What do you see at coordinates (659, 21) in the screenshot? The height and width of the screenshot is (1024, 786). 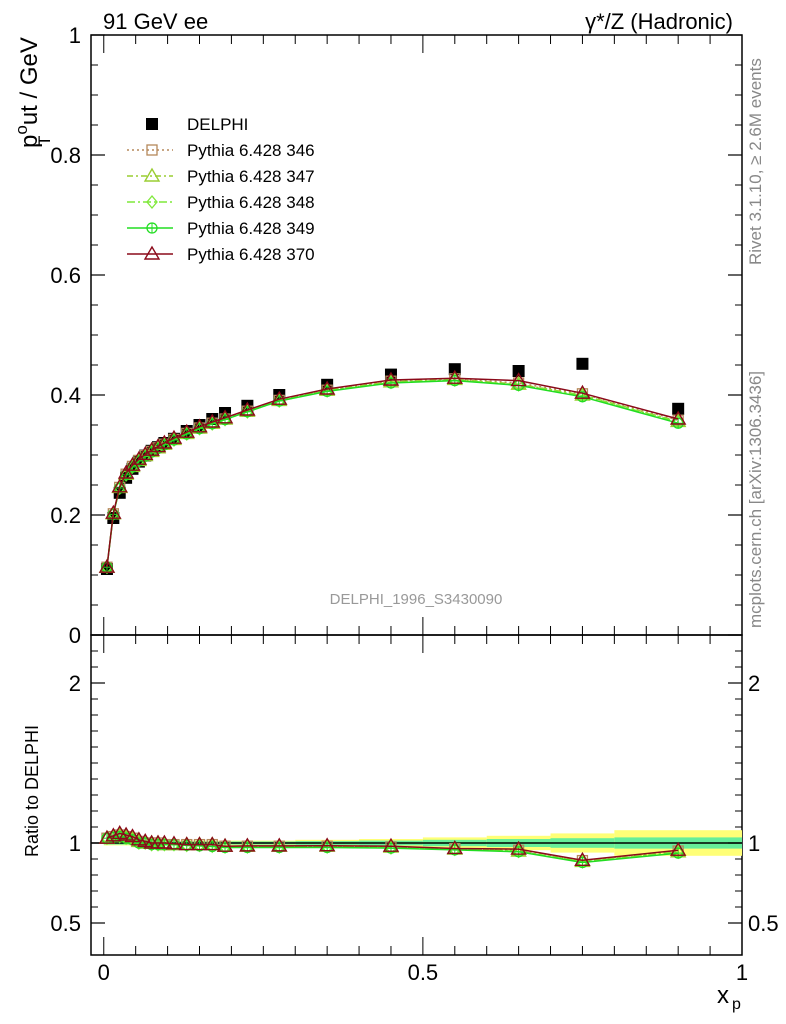 I see `header-right: γ*/Z (Hadronic)` at bounding box center [659, 21].